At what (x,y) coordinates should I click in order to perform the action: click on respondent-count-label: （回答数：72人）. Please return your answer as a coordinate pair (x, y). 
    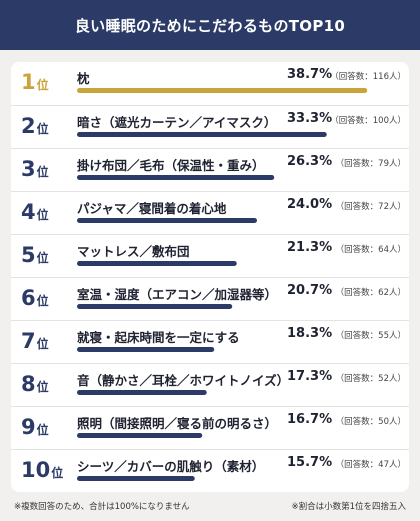
    Looking at the image, I should click on (370, 207).